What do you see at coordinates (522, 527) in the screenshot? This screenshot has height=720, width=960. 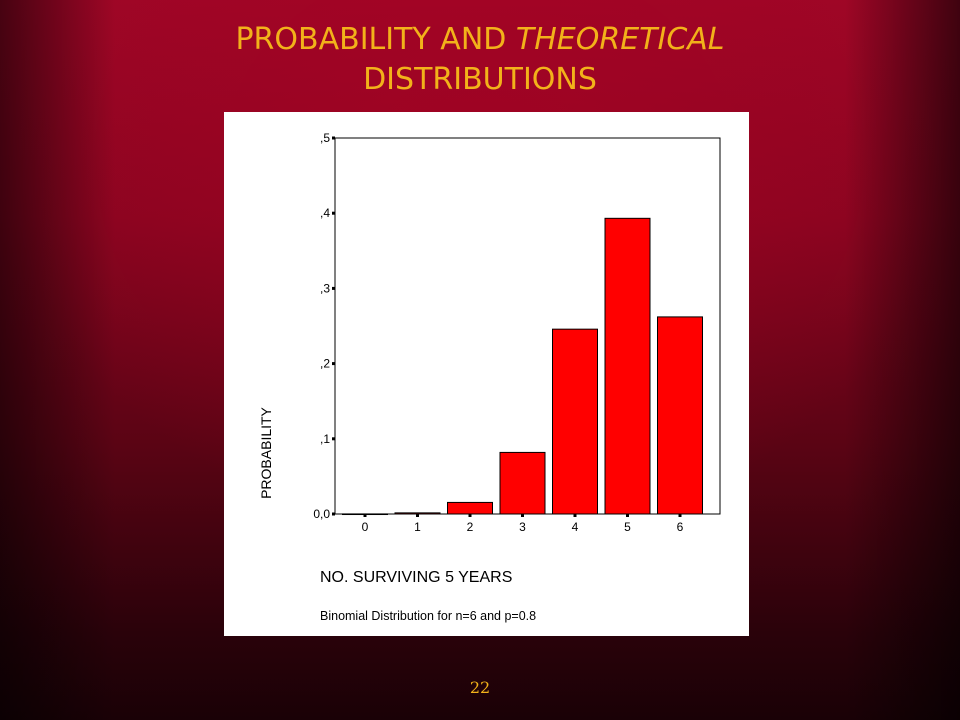 I see `x-tick-label: 3` at bounding box center [522, 527].